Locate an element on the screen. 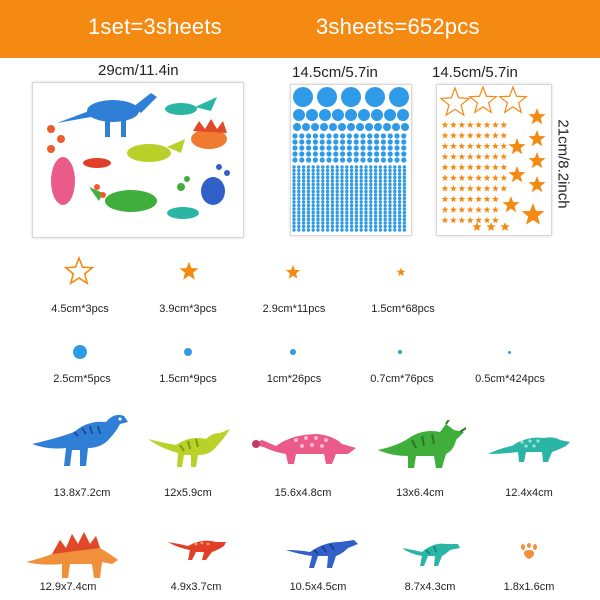 The width and height of the screenshot is (600, 600). dot-xl-icon is located at coordinates (80, 352).